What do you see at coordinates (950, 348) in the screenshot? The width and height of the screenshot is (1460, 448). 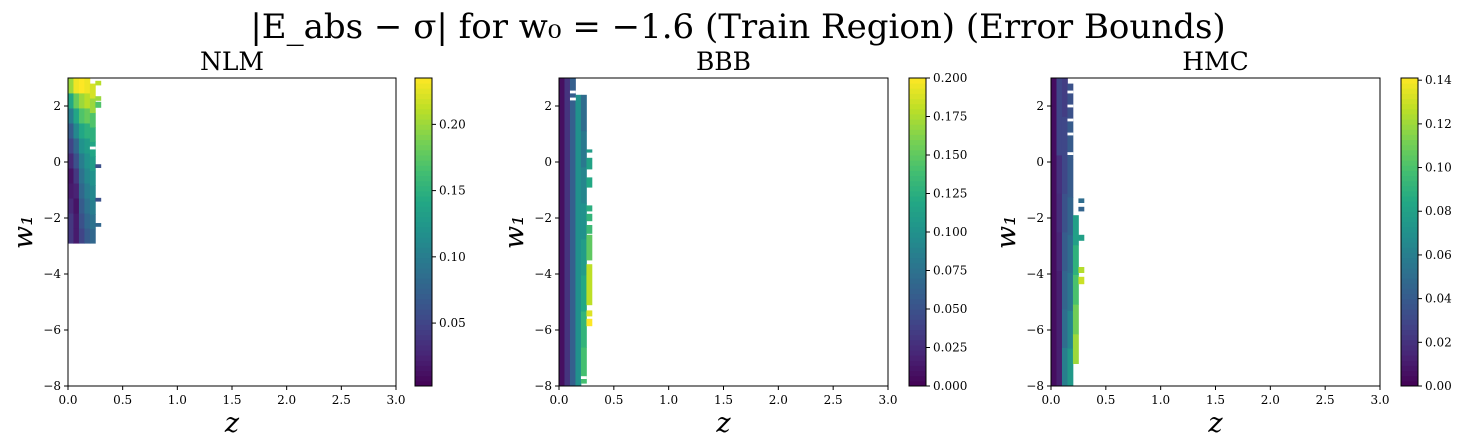 I see `colorbar-tick-label: 0.025` at bounding box center [950, 348].